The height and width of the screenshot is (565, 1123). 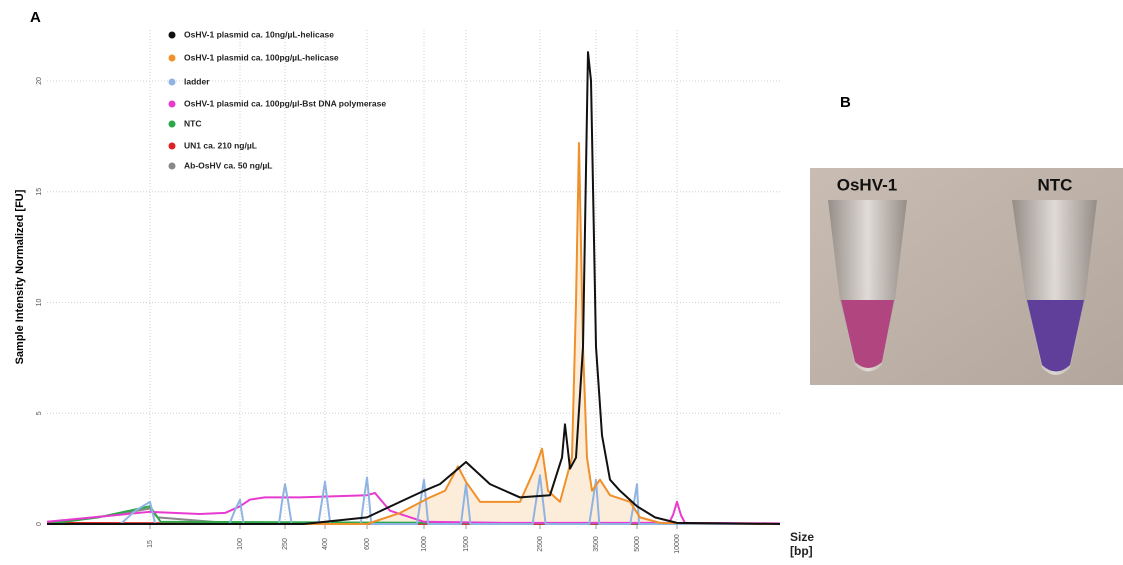 I want to click on y-tick-label: 20, so click(x=39, y=81).